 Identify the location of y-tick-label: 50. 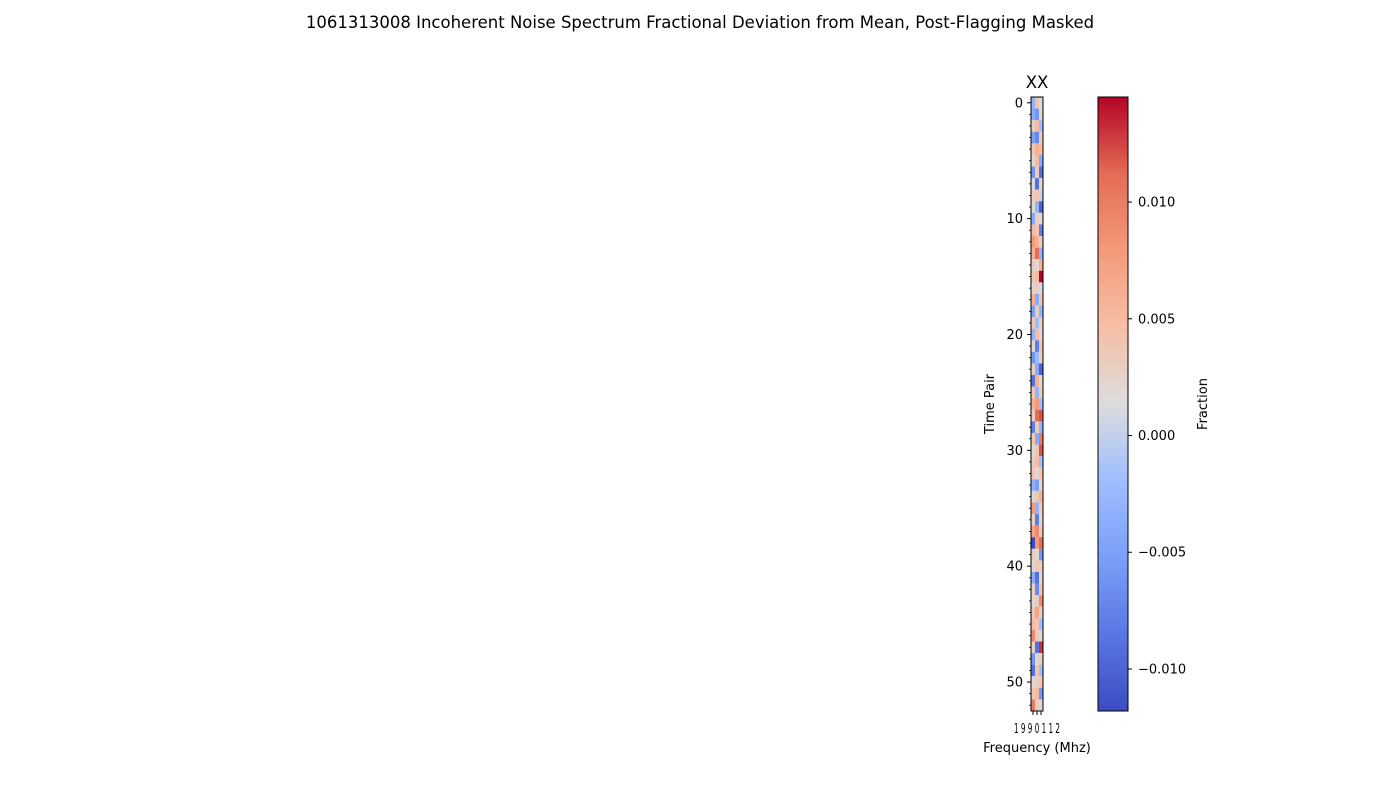
(1014, 683).